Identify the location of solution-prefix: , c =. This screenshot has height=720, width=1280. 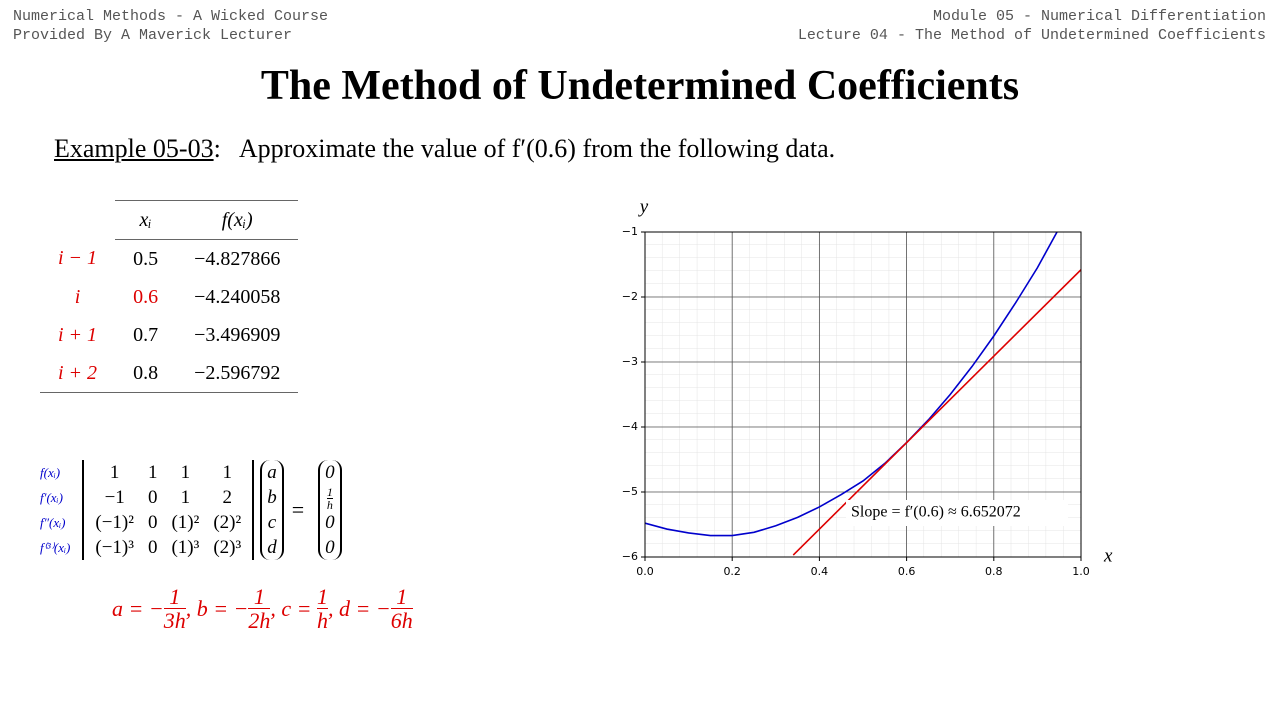
(294, 608).